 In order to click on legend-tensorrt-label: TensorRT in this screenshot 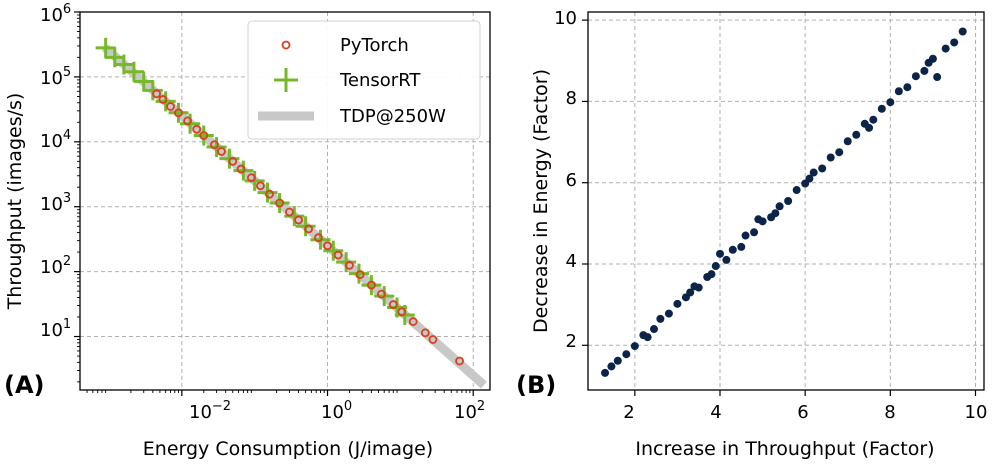, I will do `click(380, 80)`.